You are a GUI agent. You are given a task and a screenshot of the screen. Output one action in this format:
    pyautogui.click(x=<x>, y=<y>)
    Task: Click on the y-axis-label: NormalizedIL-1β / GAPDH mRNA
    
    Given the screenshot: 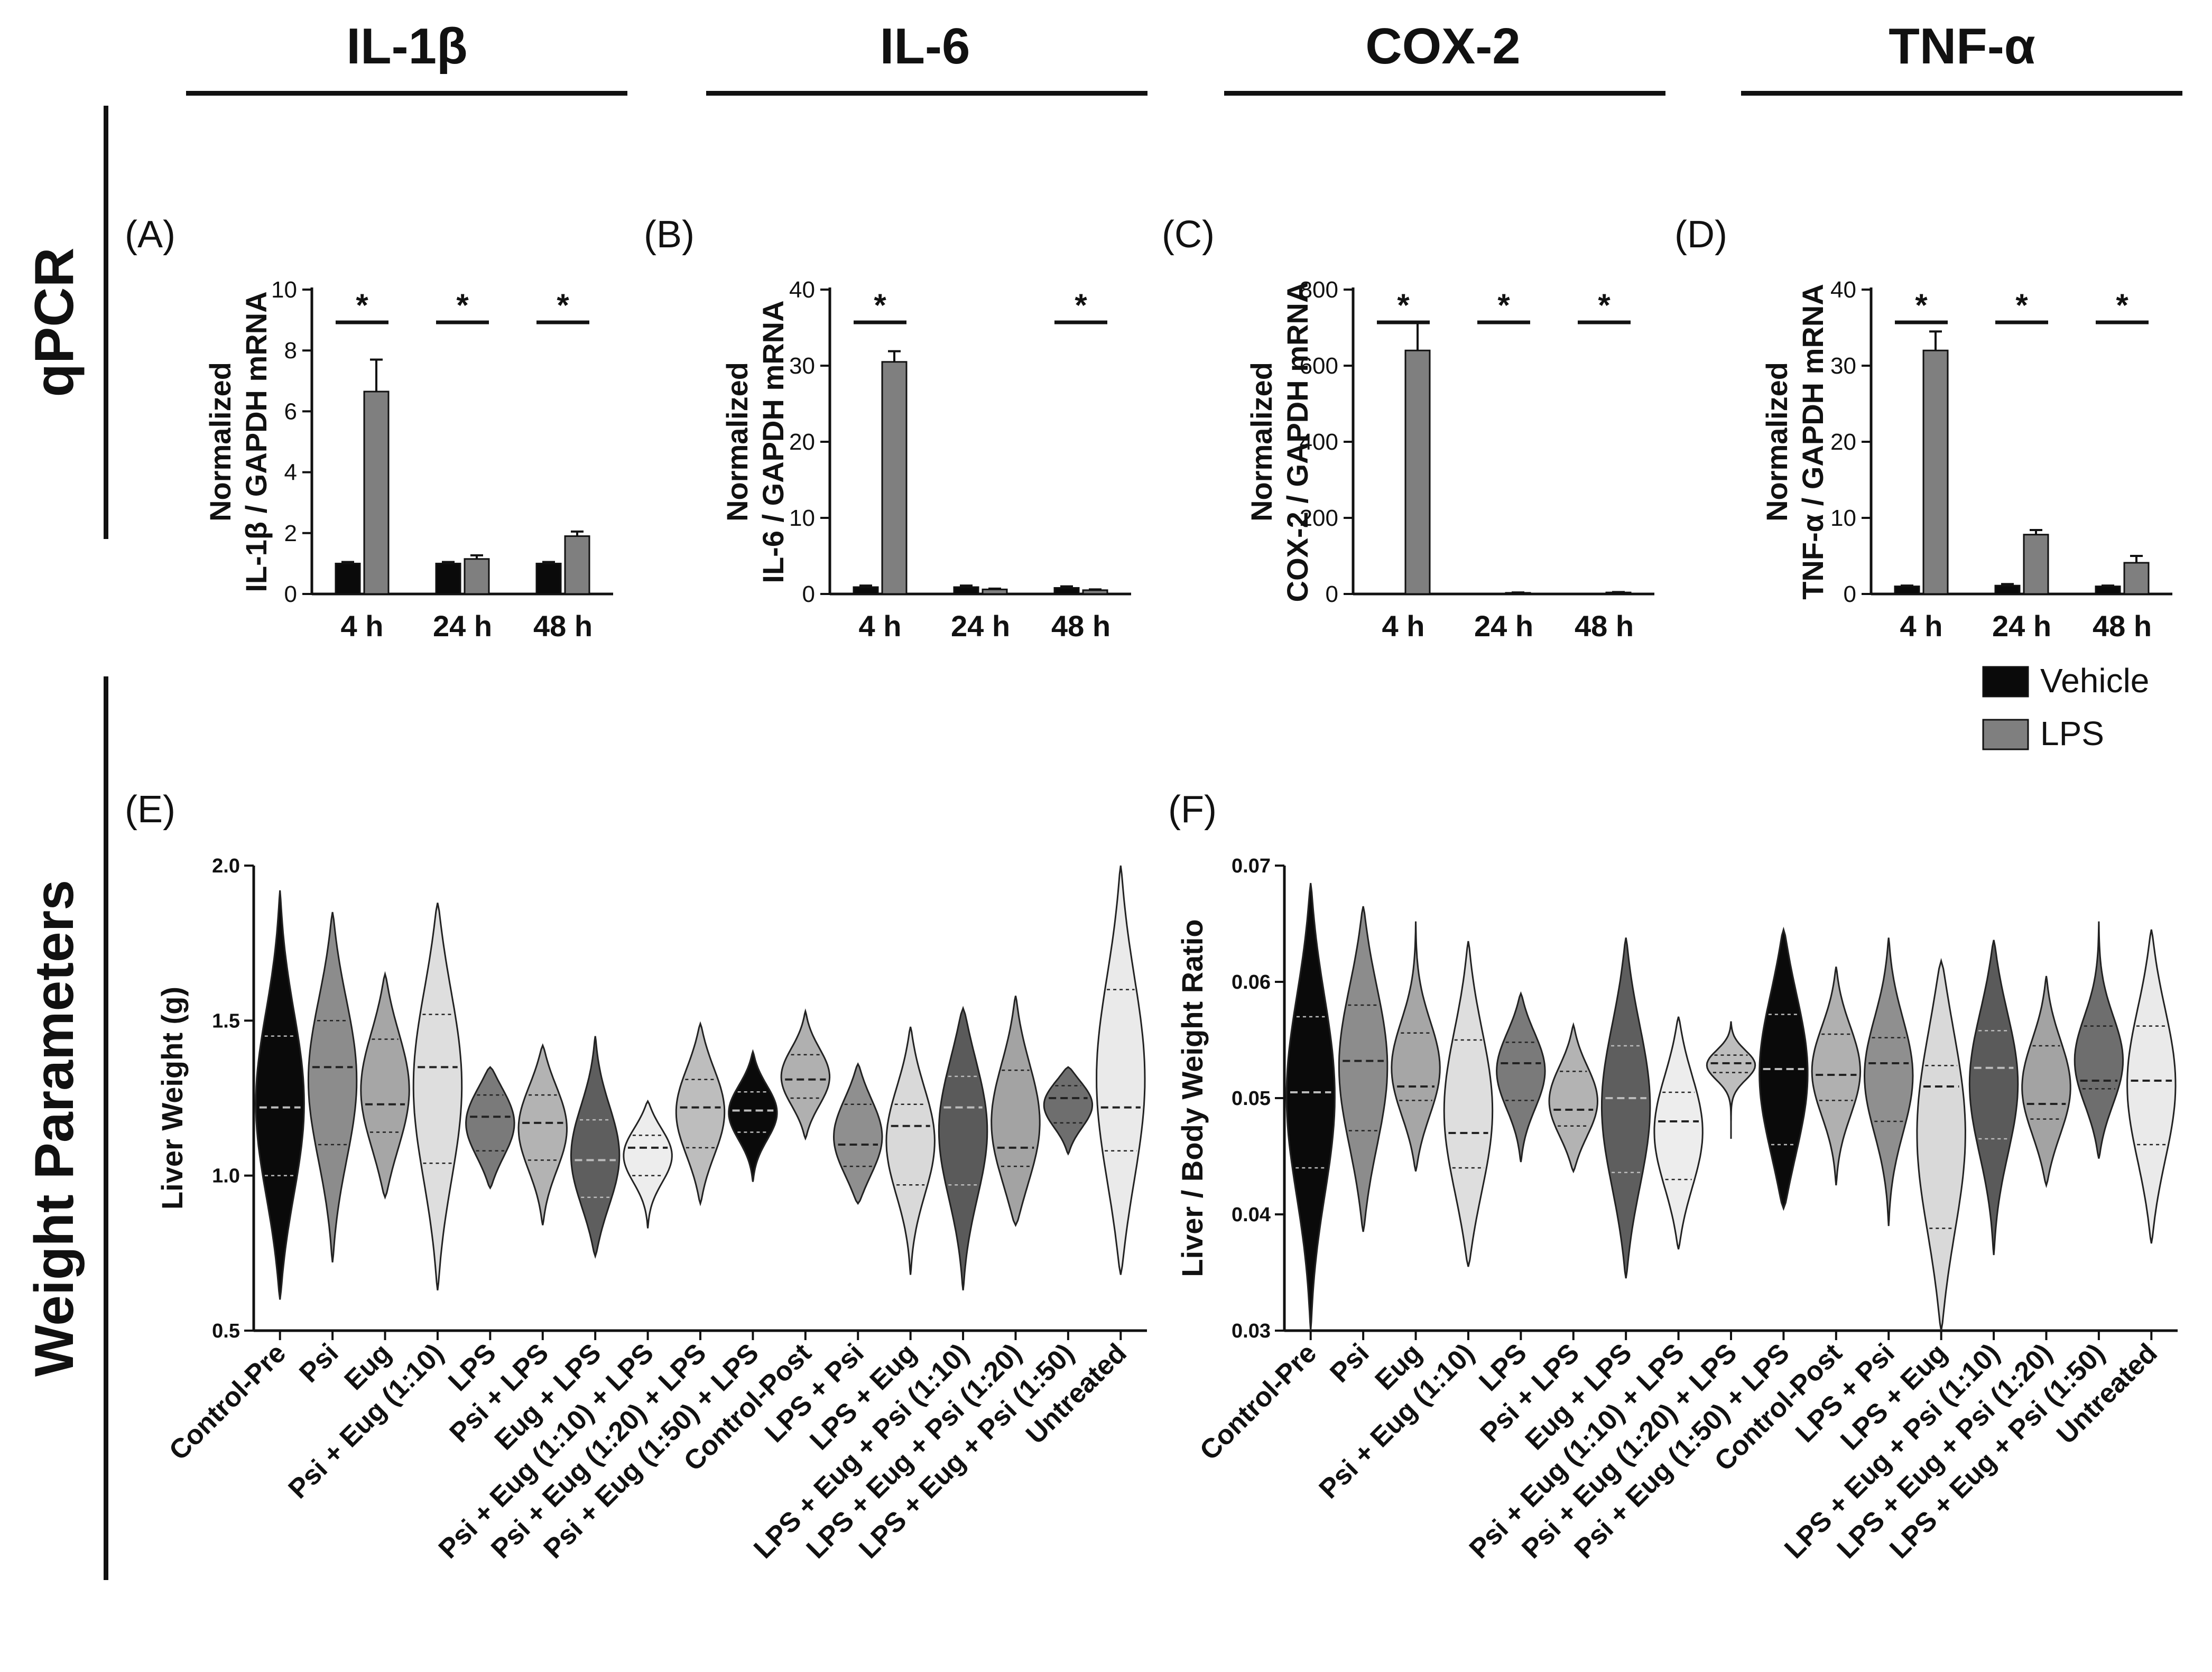 What is the action you would take?
    pyautogui.click(x=238, y=441)
    